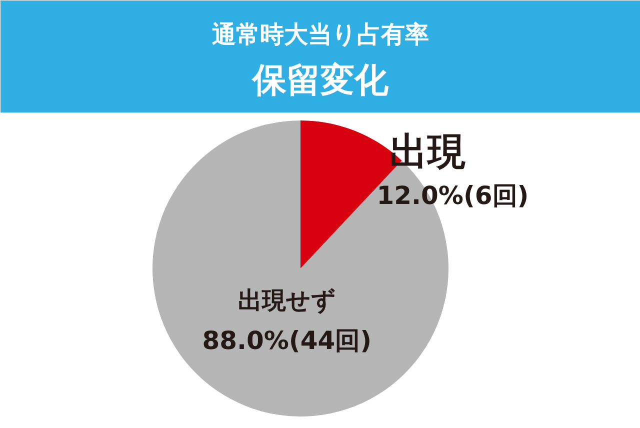  I want to click on chart-subtitle: 保留変化, so click(320, 80).